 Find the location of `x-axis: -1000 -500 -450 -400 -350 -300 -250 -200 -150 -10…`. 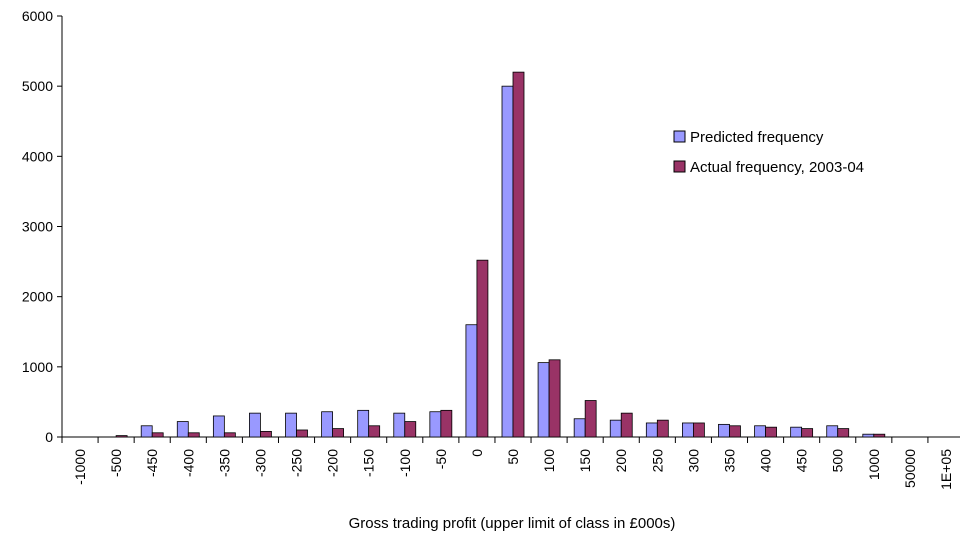

x-axis: -1000 -500 -450 -400 -350 -300 -250 -200 -150 -10… is located at coordinates (510, 463).